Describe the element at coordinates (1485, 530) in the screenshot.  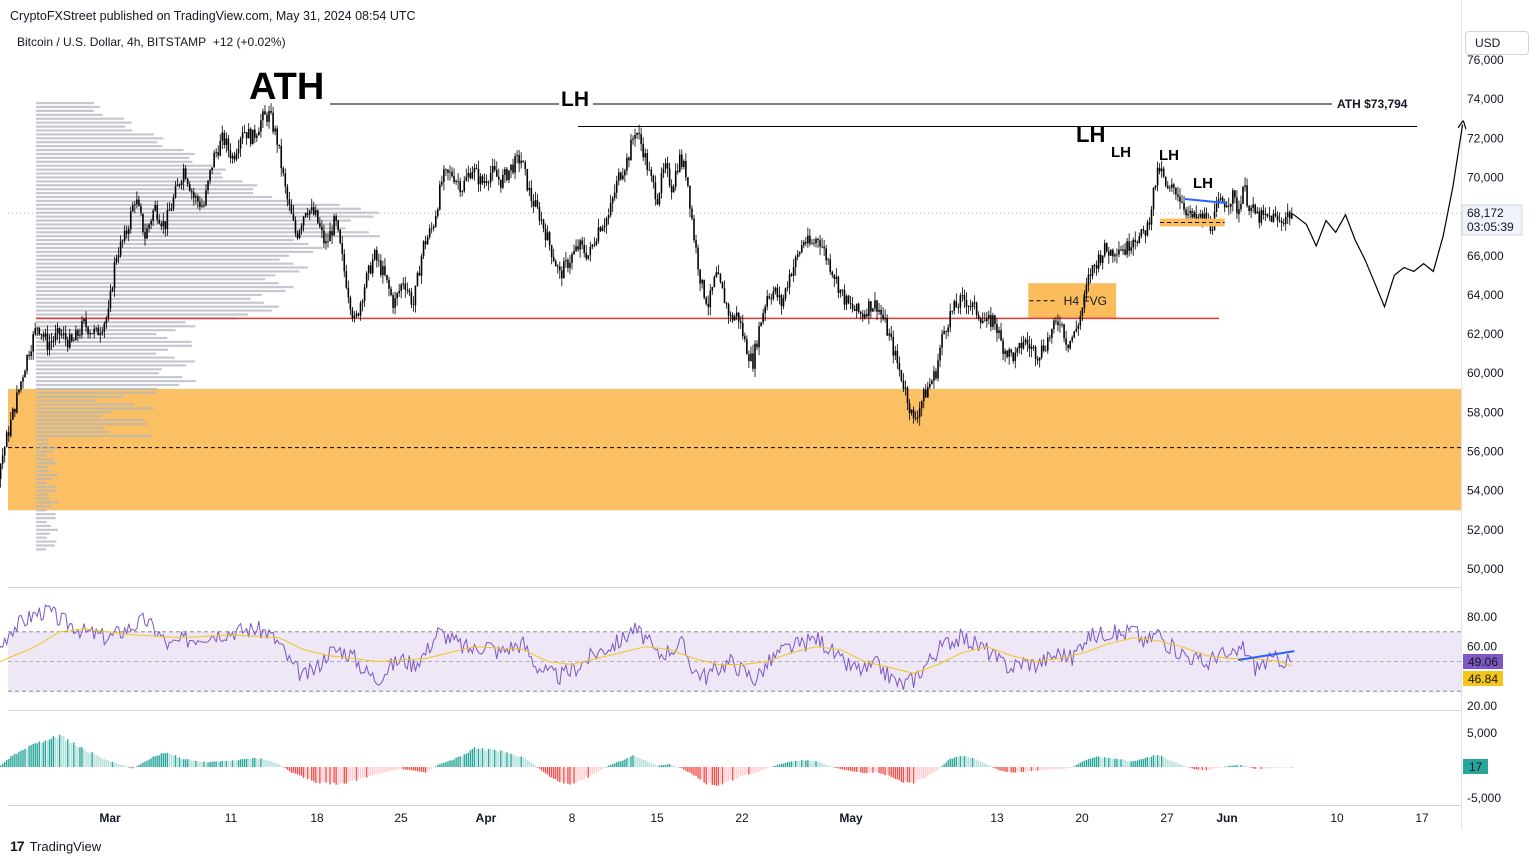
I see `price-axis-tick: 52,000` at that location.